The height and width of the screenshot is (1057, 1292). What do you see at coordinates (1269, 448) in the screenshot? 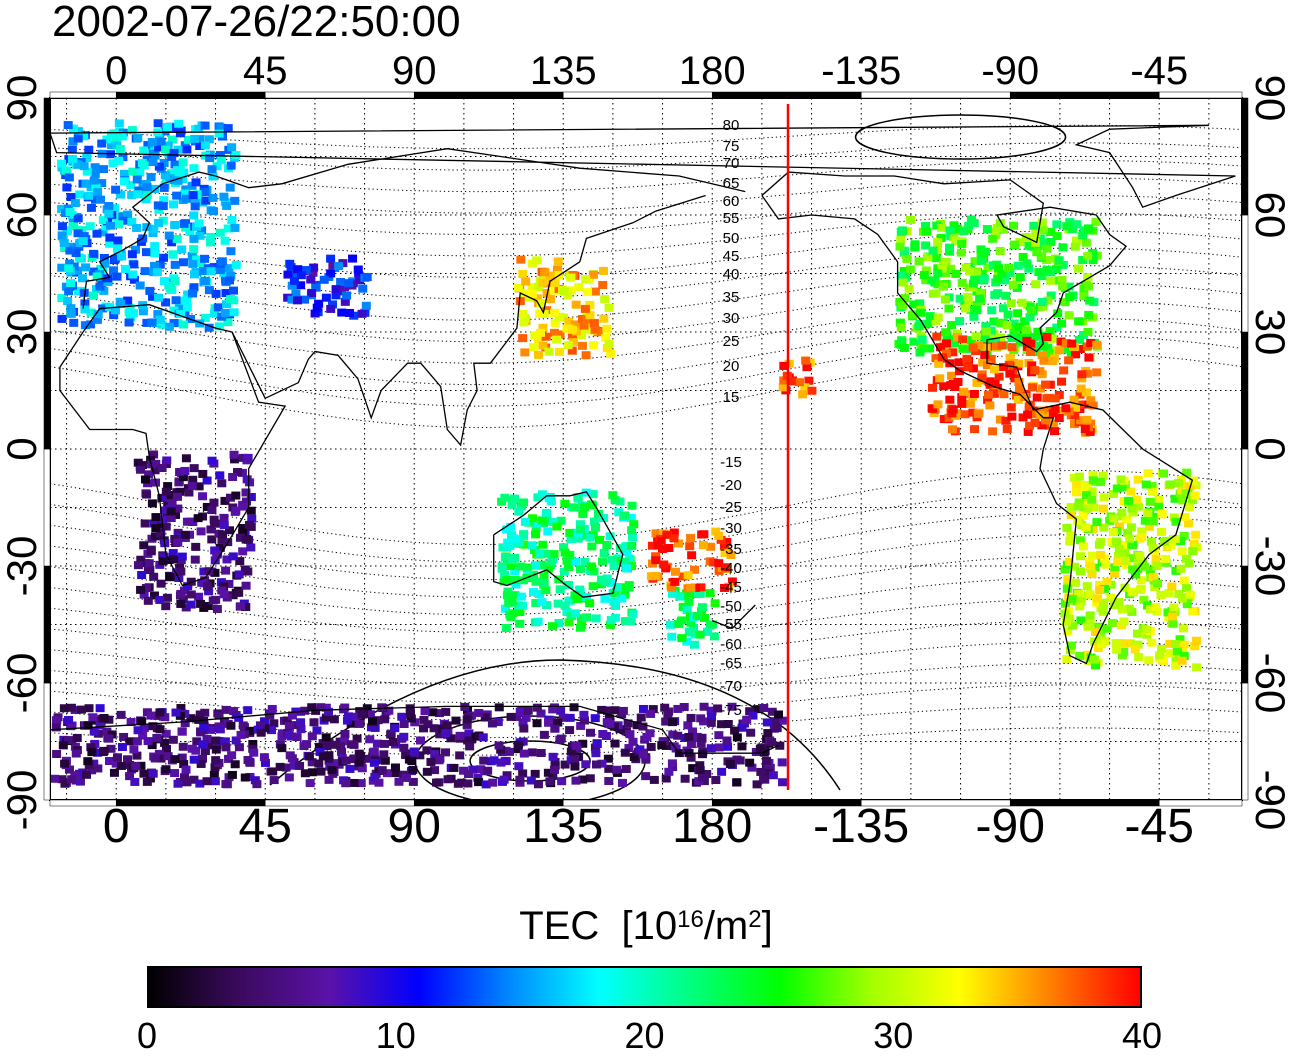
I see `lat-tick-label-right: 0` at bounding box center [1269, 448].